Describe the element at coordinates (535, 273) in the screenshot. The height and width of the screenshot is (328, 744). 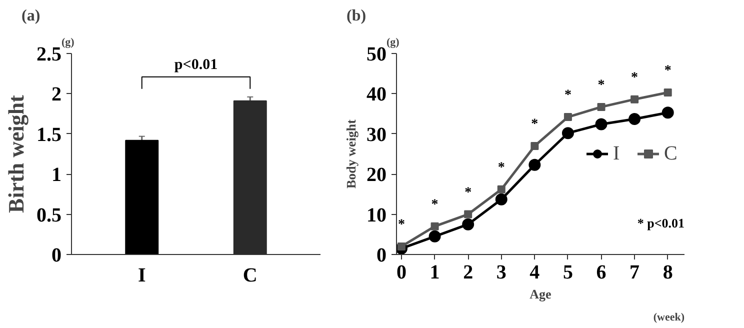
I see `x-tick-label: 4` at that location.